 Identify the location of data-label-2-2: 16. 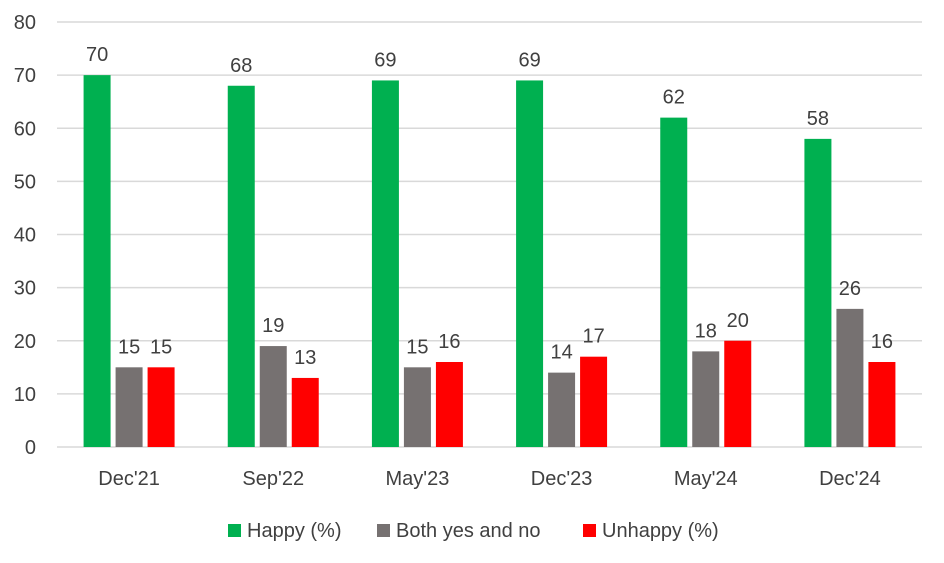
(449, 342).